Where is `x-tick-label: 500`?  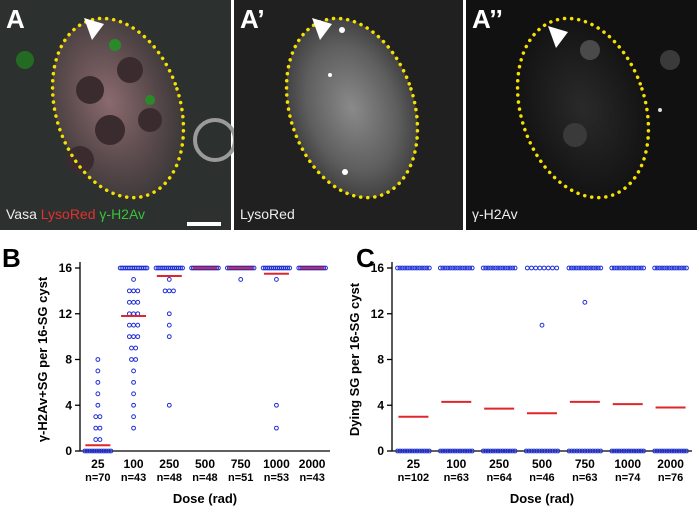 x-tick-label: 500 is located at coordinates (542, 464).